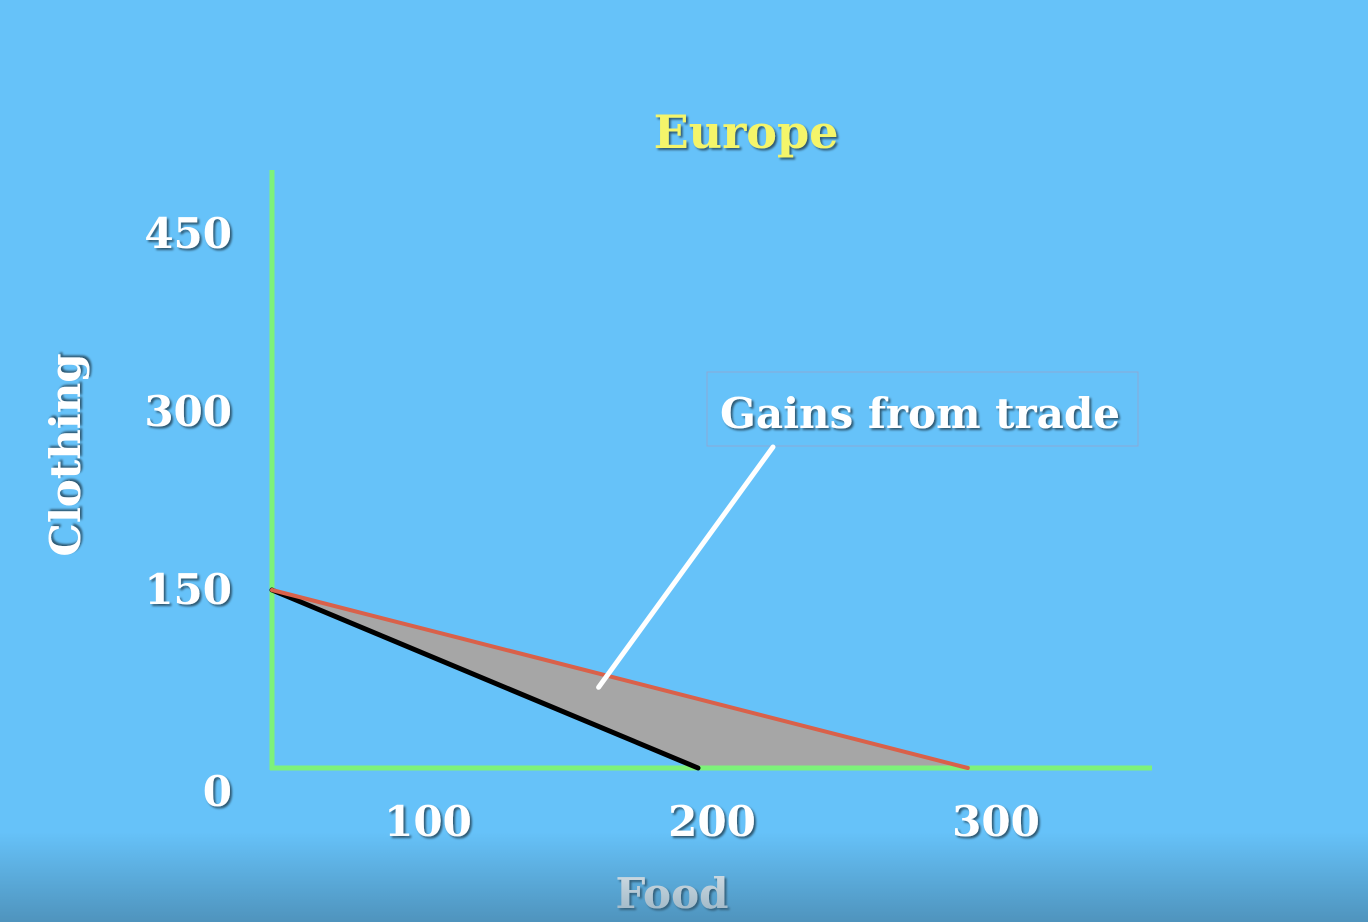 The height and width of the screenshot is (922, 1368). I want to click on y-tick-label: 300, so click(188, 411).